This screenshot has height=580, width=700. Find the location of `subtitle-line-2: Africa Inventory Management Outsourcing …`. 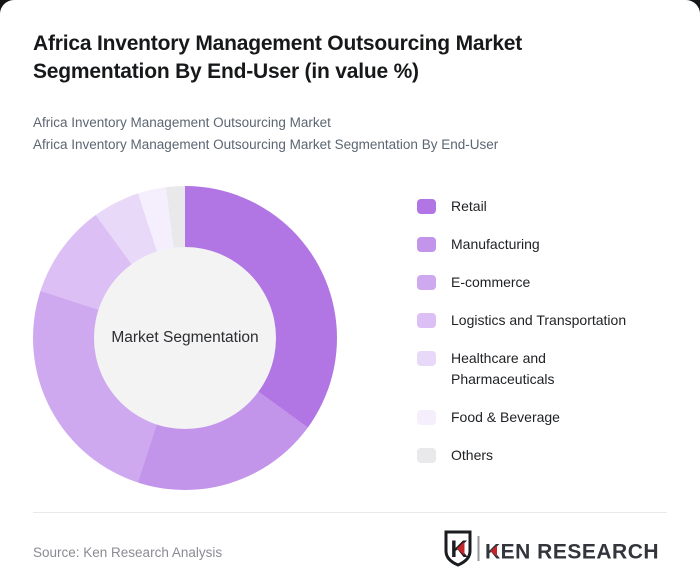

subtitle-line-2: Africa Inventory Management Outsourcing … is located at coordinates (266, 144).